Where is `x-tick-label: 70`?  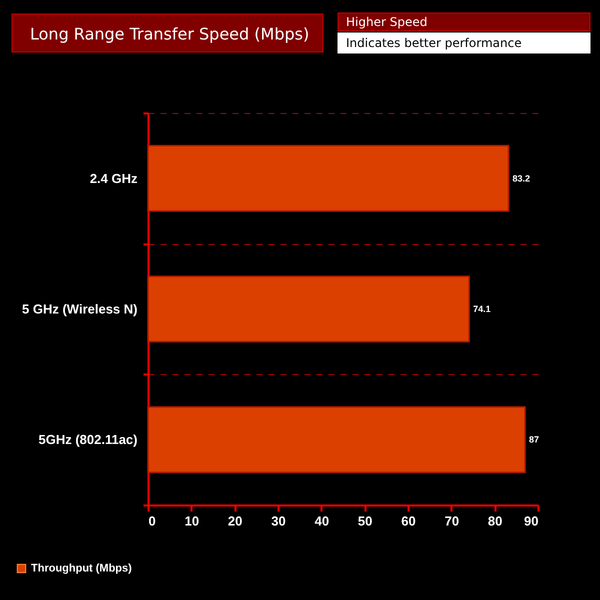
x-tick-label: 70 is located at coordinates (452, 521).